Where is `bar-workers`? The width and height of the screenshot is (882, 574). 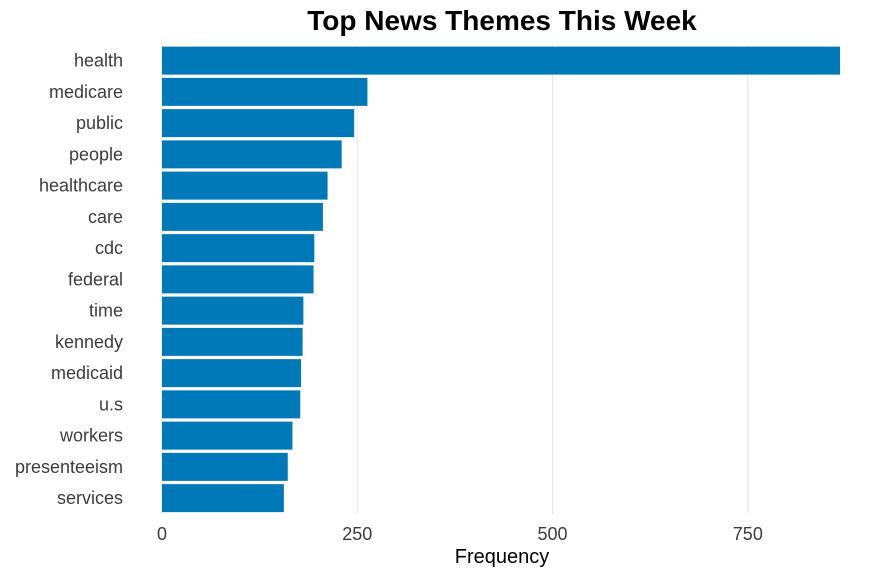 bar-workers is located at coordinates (227, 435).